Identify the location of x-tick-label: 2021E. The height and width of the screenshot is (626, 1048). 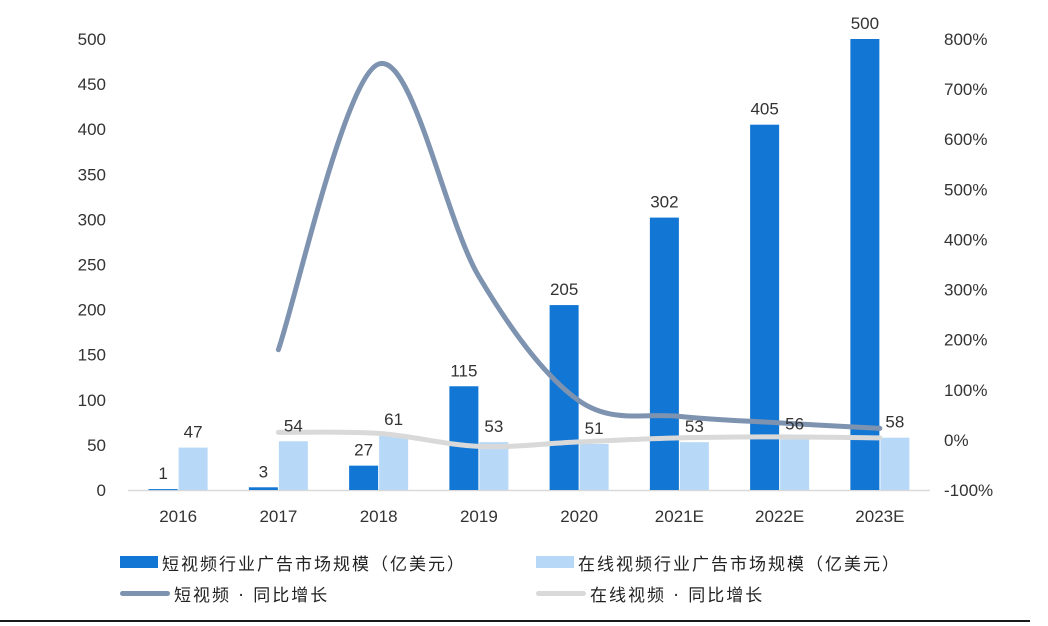
(679, 516).